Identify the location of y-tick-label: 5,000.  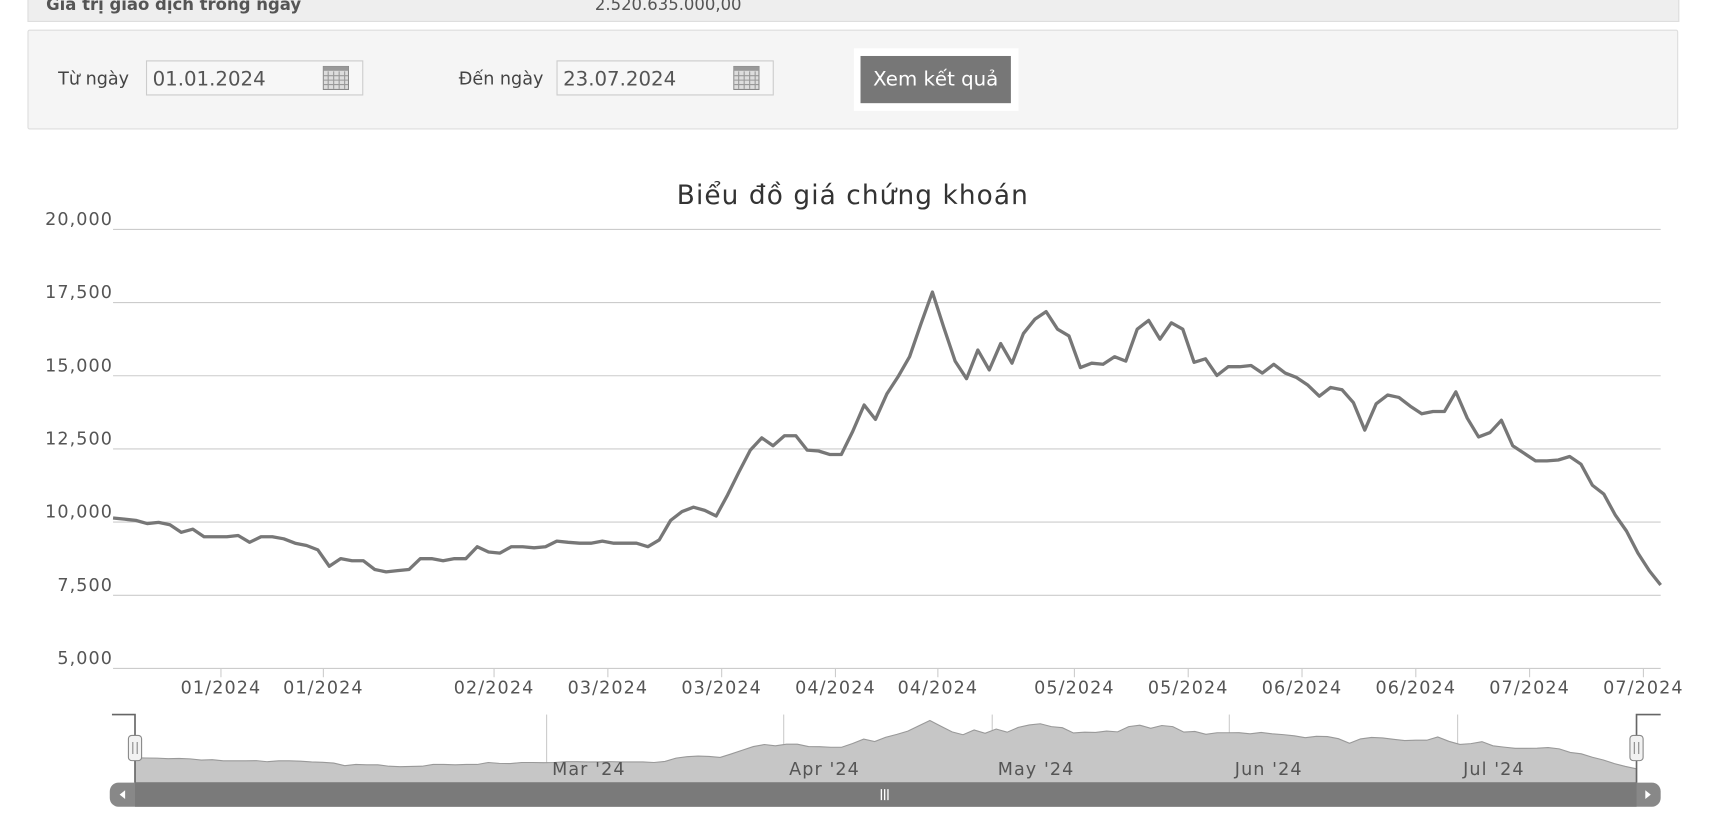
(85, 659).